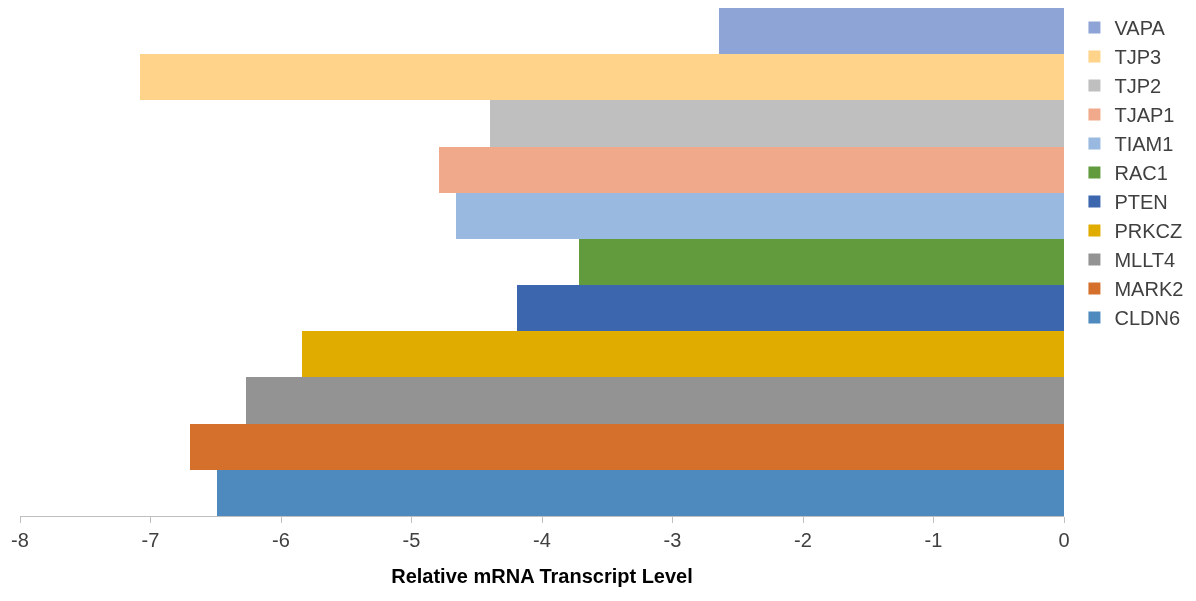  What do you see at coordinates (542, 540) in the screenshot?
I see `x-tick-label: -4` at bounding box center [542, 540].